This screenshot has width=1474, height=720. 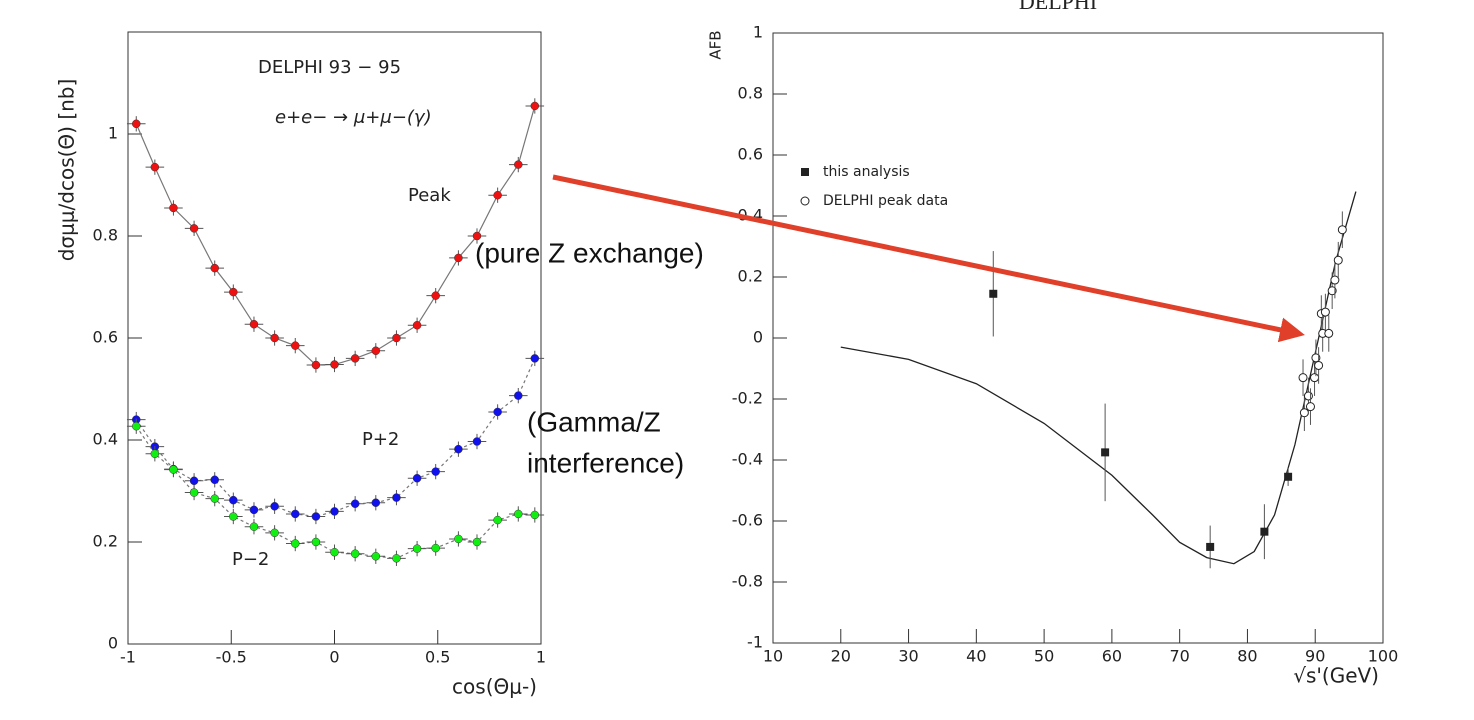 I want to click on annotation: (Gamma/Z, so click(x=594, y=421).